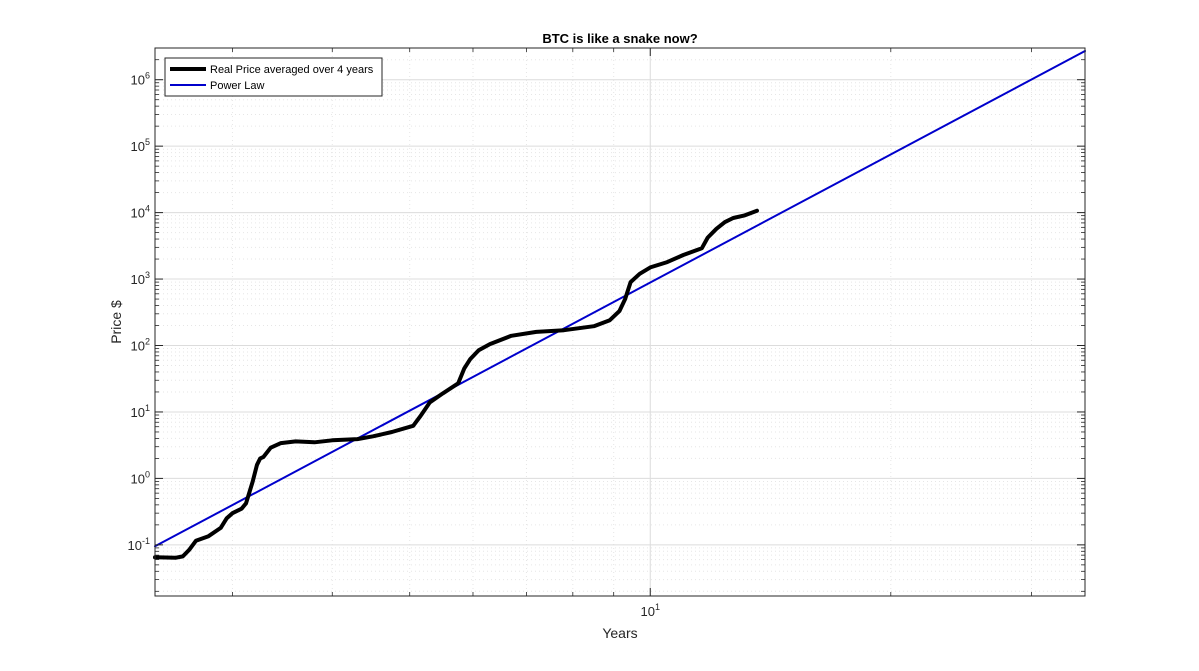 The height and width of the screenshot is (671, 1199). Describe the element at coordinates (146, 541) in the screenshot. I see `y-tick-exponent: -1` at that location.